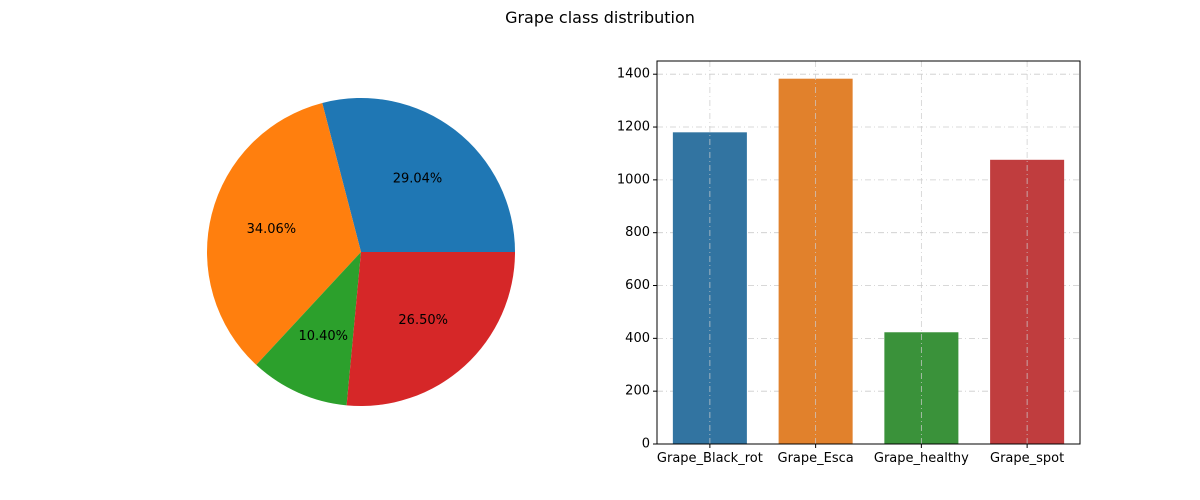  Describe the element at coordinates (646, 444) in the screenshot. I see `y-tick-label-0: 0` at that location.